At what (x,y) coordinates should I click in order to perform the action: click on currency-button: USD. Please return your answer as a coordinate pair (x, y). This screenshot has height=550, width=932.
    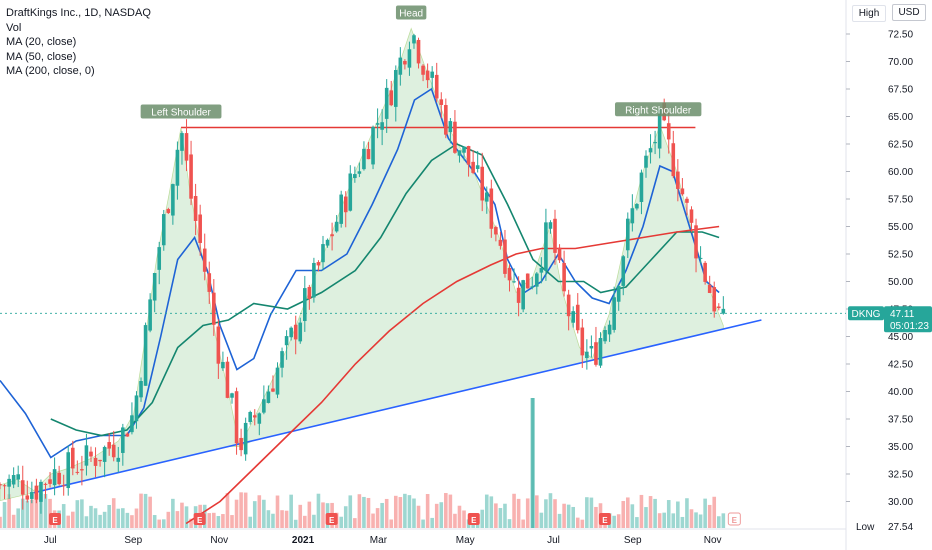
    Looking at the image, I should click on (909, 12).